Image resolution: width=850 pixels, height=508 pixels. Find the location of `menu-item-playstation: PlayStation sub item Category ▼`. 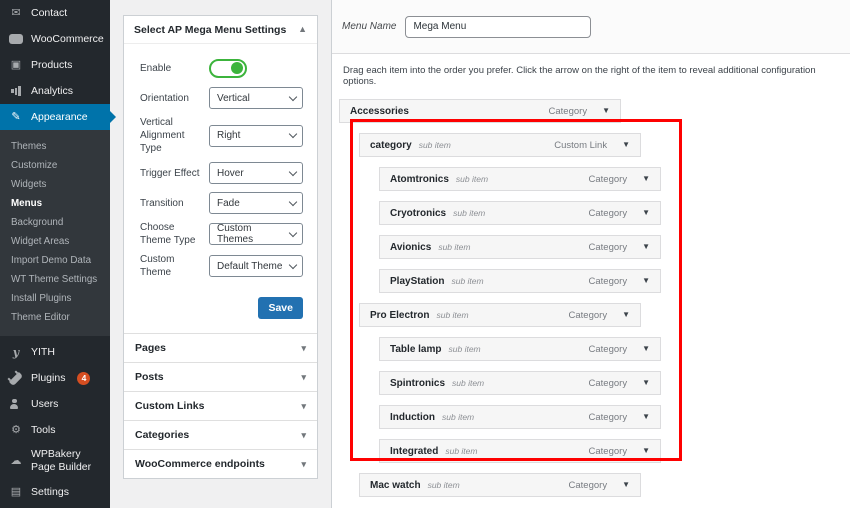

menu-item-playstation: PlayStation sub item Category ▼ is located at coordinates (520, 281).